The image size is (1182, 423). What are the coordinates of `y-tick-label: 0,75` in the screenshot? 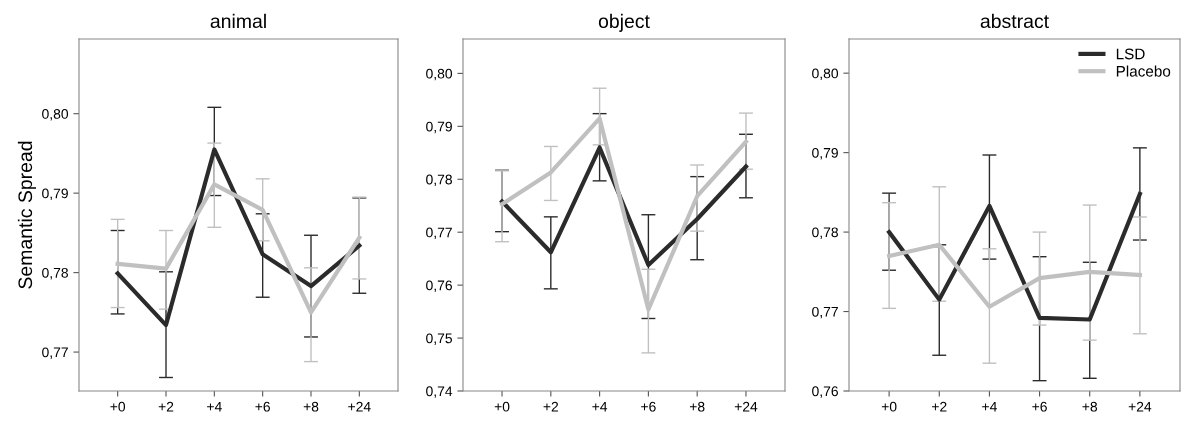 It's located at (439, 339).